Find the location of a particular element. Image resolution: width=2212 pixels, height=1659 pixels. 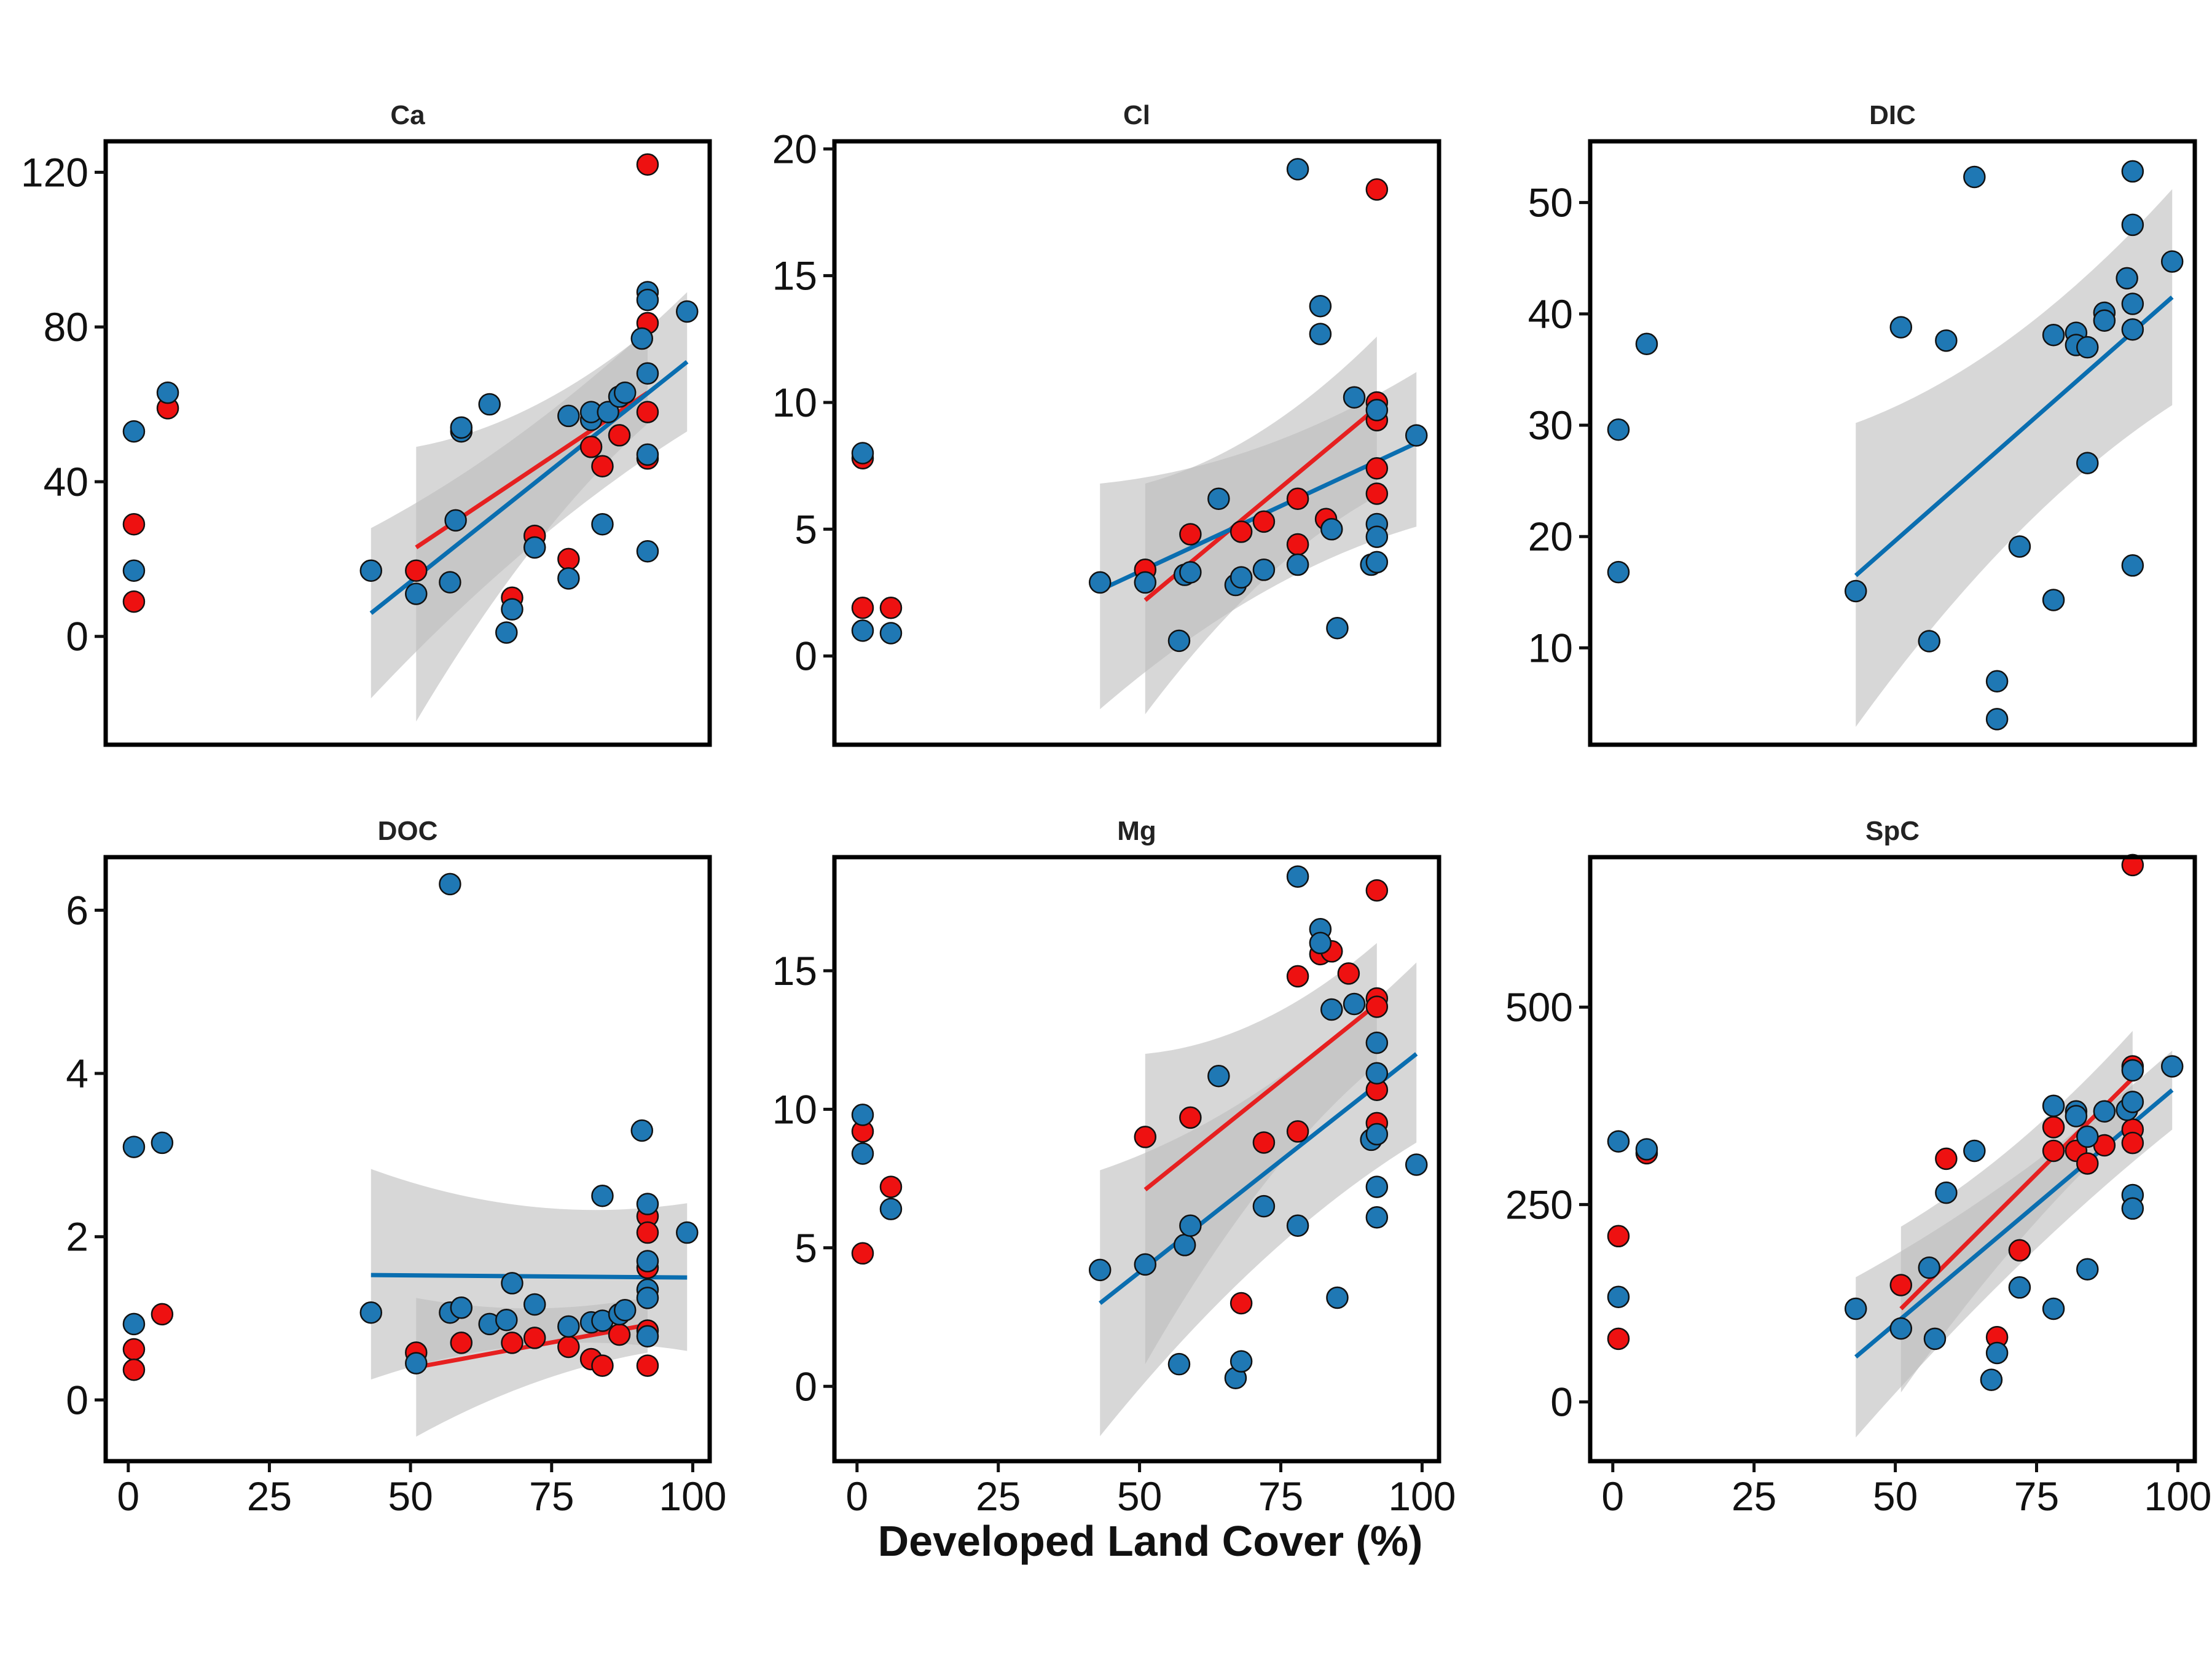

x-tick-label: 0 is located at coordinates (1612, 1496).